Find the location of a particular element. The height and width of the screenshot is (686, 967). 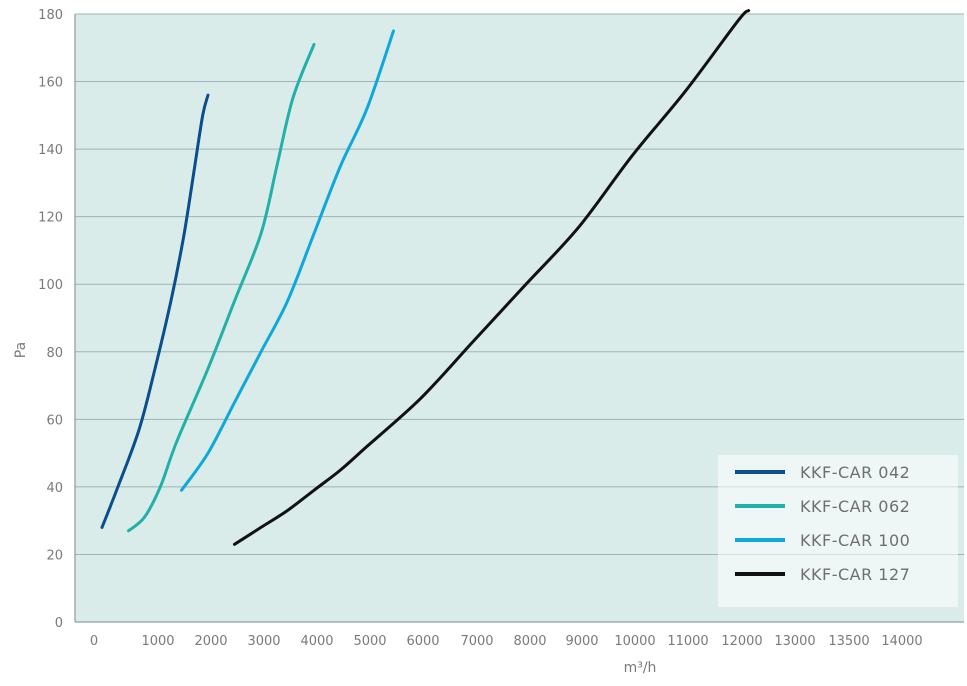

legend-label: KKF-CAR 100 is located at coordinates (855, 540).